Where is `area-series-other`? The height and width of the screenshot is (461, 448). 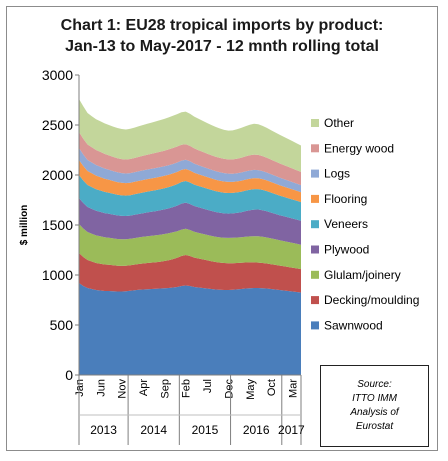
area-series-other is located at coordinates (190, 135).